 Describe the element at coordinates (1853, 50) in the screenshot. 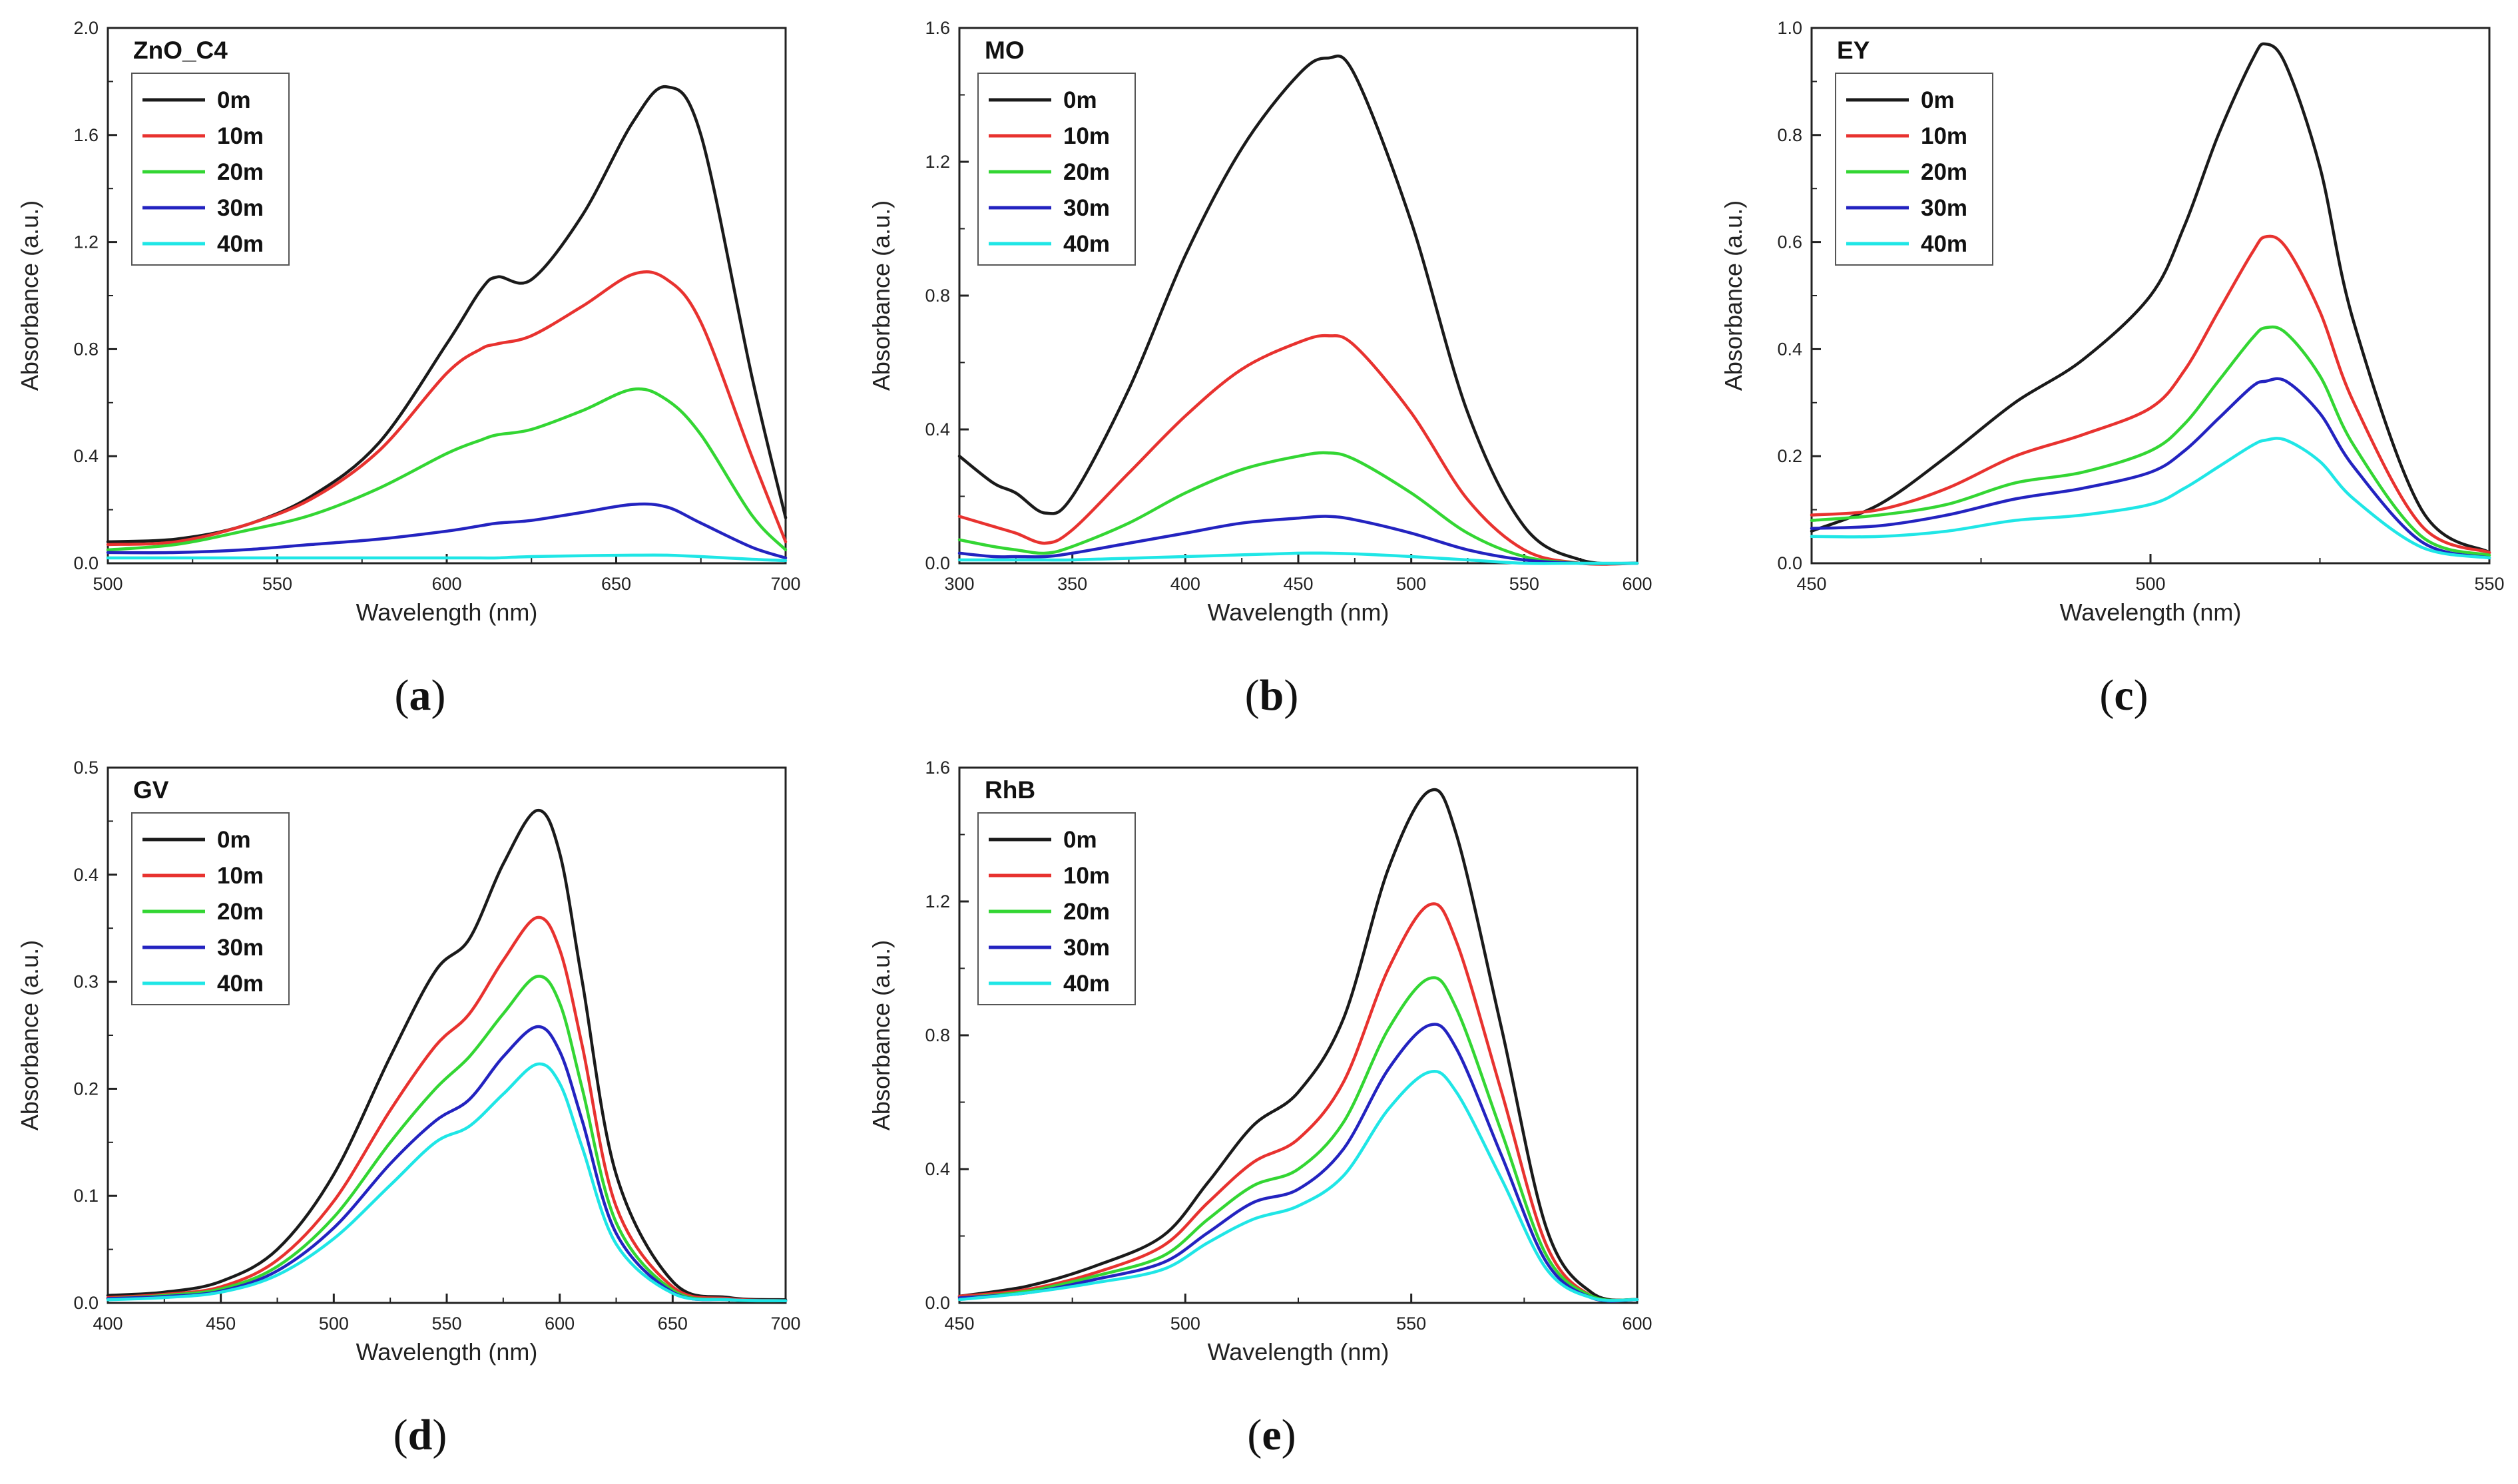

I see `chart-title: EY` at that location.